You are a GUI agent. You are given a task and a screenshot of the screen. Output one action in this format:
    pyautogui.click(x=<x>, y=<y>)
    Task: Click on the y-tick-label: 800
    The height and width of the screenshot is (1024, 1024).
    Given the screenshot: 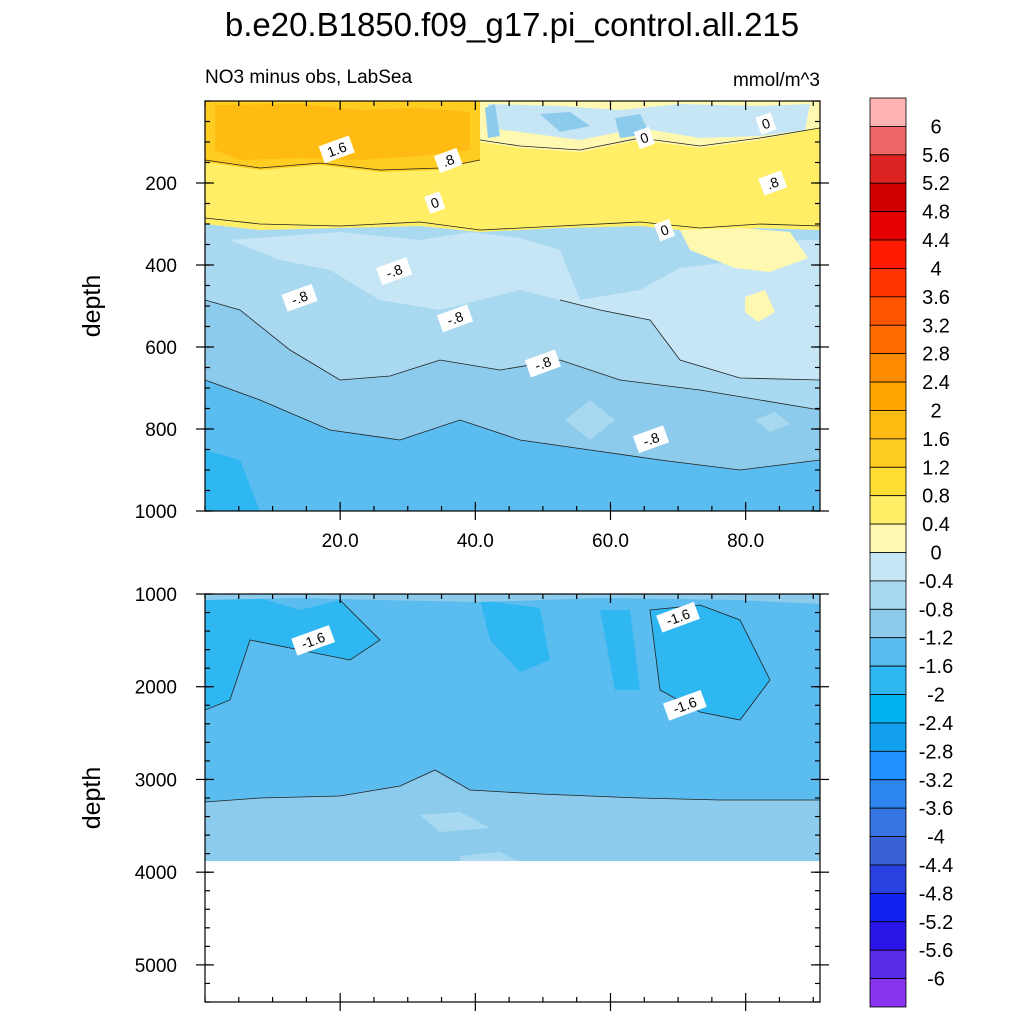 What is the action you would take?
    pyautogui.click(x=161, y=430)
    